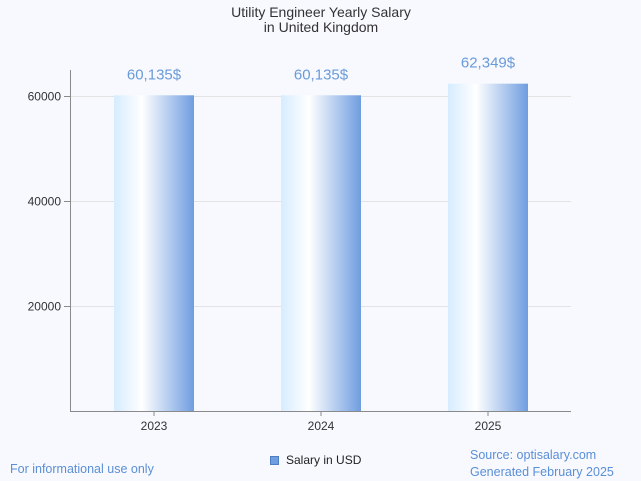  I want to click on legend-label: Salary in USD, so click(324, 460).